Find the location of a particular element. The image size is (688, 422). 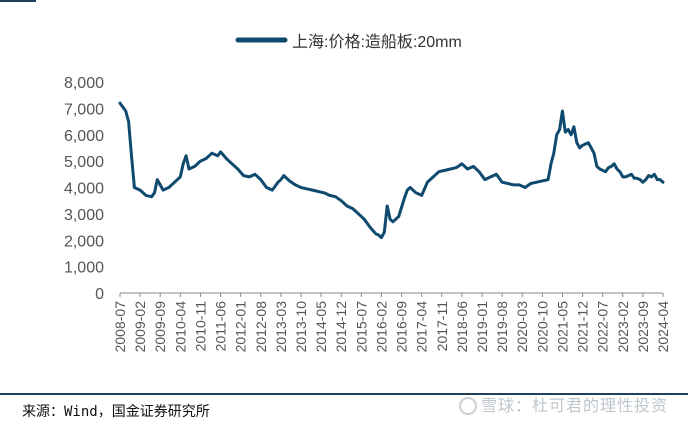

y-tick-label: 0 is located at coordinates (99, 294).